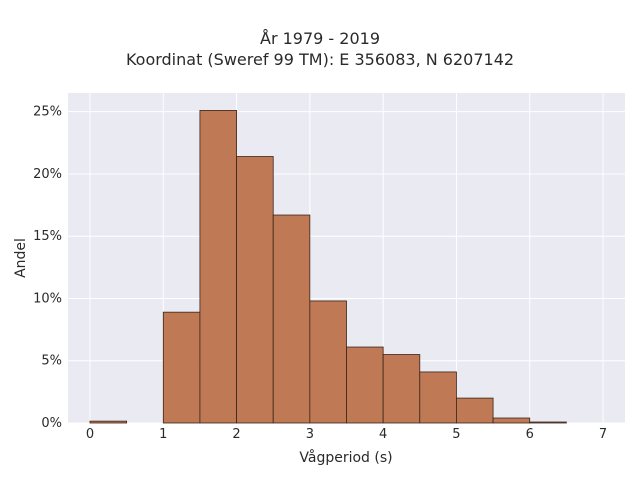 The width and height of the screenshot is (640, 480). Describe the element at coordinates (51, 423) in the screenshot. I see `y-tick-label: 0%` at that location.